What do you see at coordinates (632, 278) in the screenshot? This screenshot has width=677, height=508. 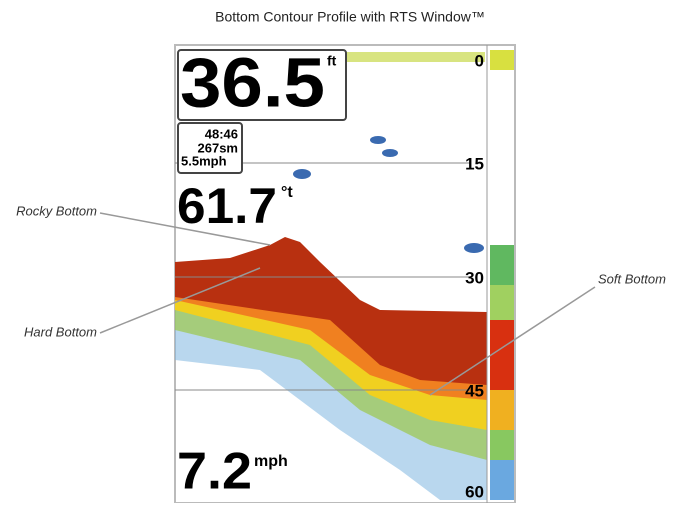 I see `callout-label: Soft Bottom` at bounding box center [632, 278].